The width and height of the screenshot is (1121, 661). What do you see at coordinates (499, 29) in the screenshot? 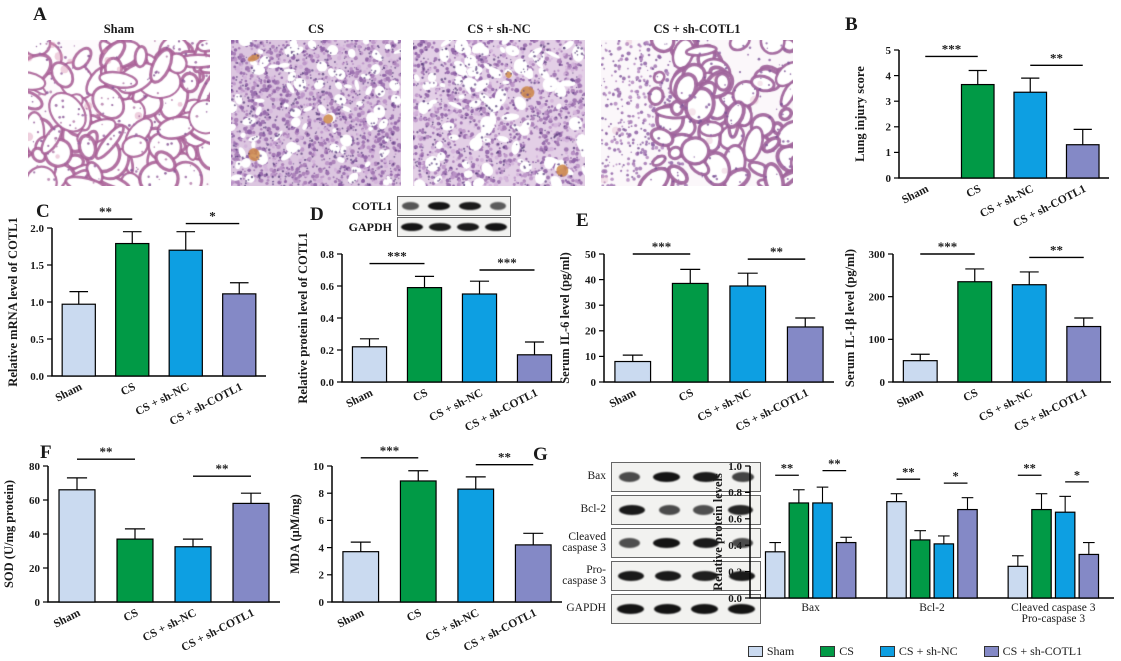
I see `histology-label-cs-sh-nc: CS + sh-NC` at bounding box center [499, 29].